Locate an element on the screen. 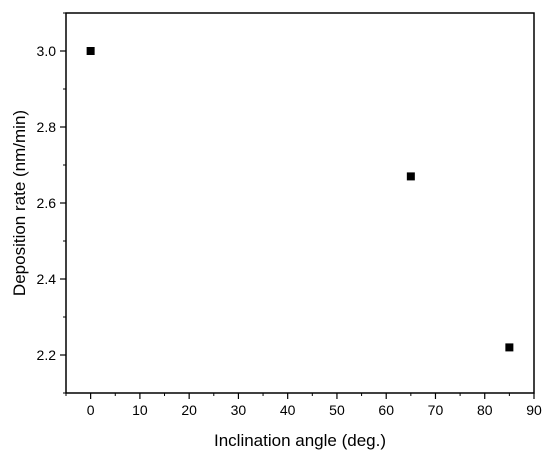 The height and width of the screenshot is (458, 550). y-tick-label: 2.6 is located at coordinates (47, 203).